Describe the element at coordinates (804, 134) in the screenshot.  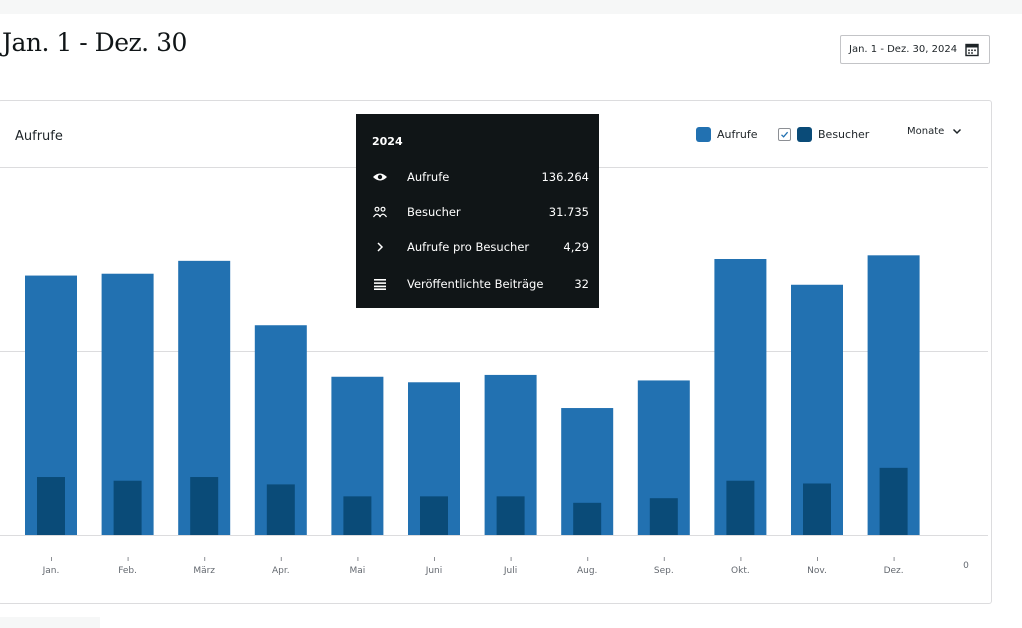
I see `legend-swatch-besucher` at that location.